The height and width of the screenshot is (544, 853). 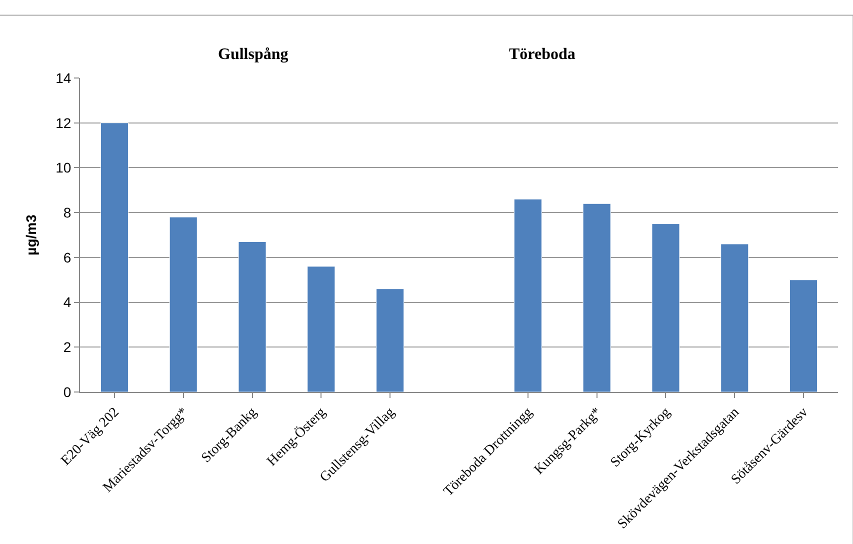 I want to click on y-tick-label: 6, so click(x=67, y=257).